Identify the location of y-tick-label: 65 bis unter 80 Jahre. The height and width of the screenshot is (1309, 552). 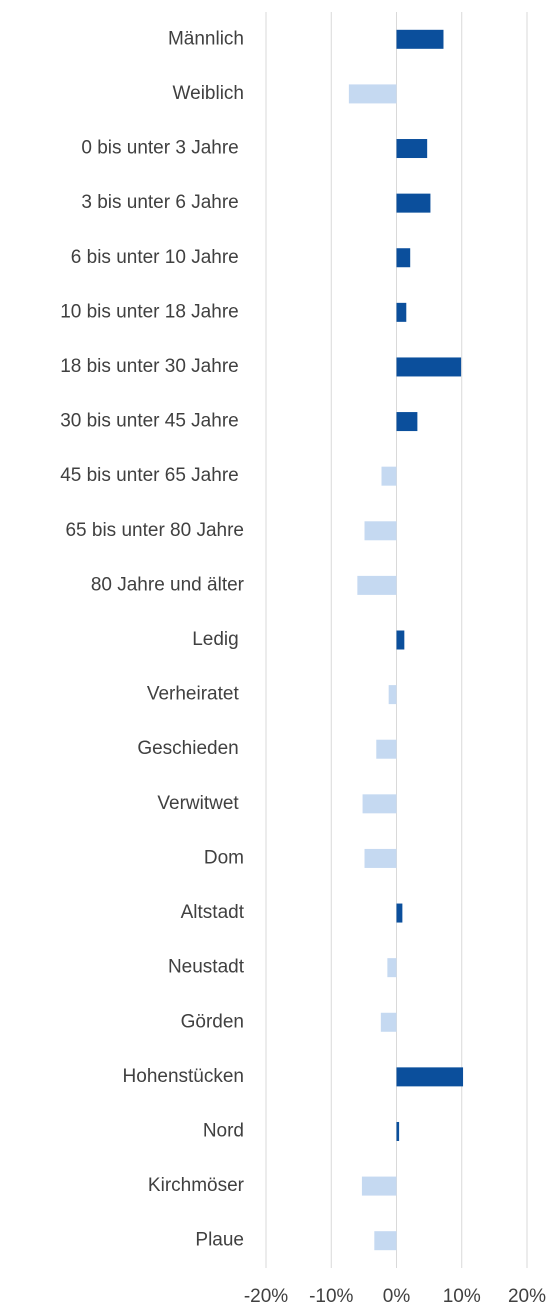
(154, 530).